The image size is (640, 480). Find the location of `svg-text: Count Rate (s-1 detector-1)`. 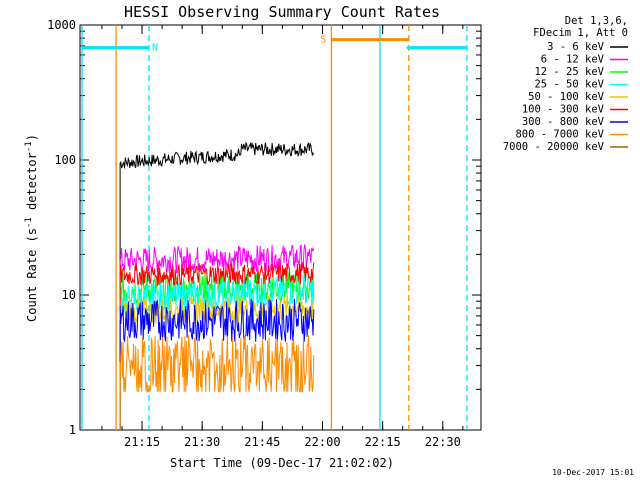

svg-text: Count Rate (s-1 detector-1) is located at coordinates (31, 228).